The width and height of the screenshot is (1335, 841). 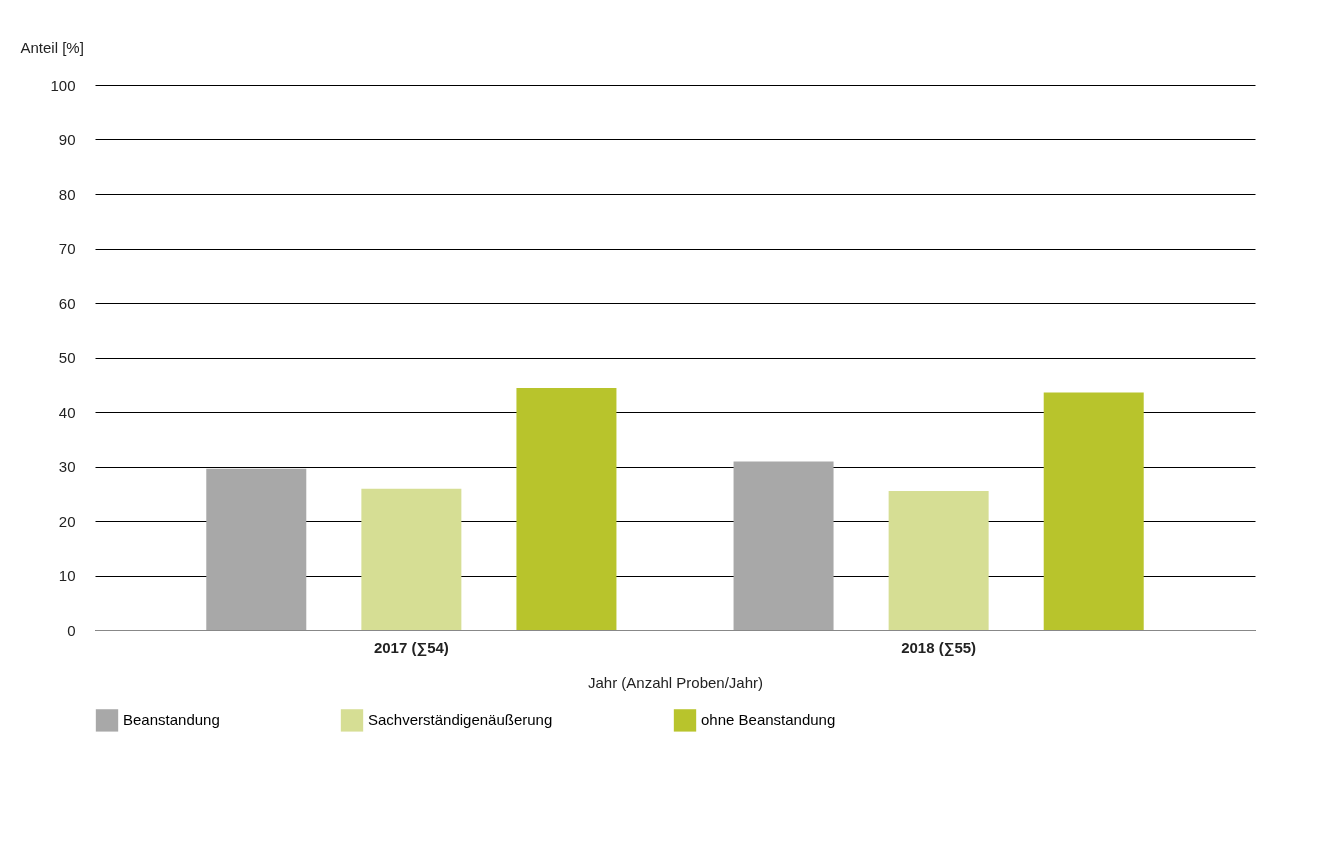 I want to click on y-tick-label: 100, so click(x=63, y=85).